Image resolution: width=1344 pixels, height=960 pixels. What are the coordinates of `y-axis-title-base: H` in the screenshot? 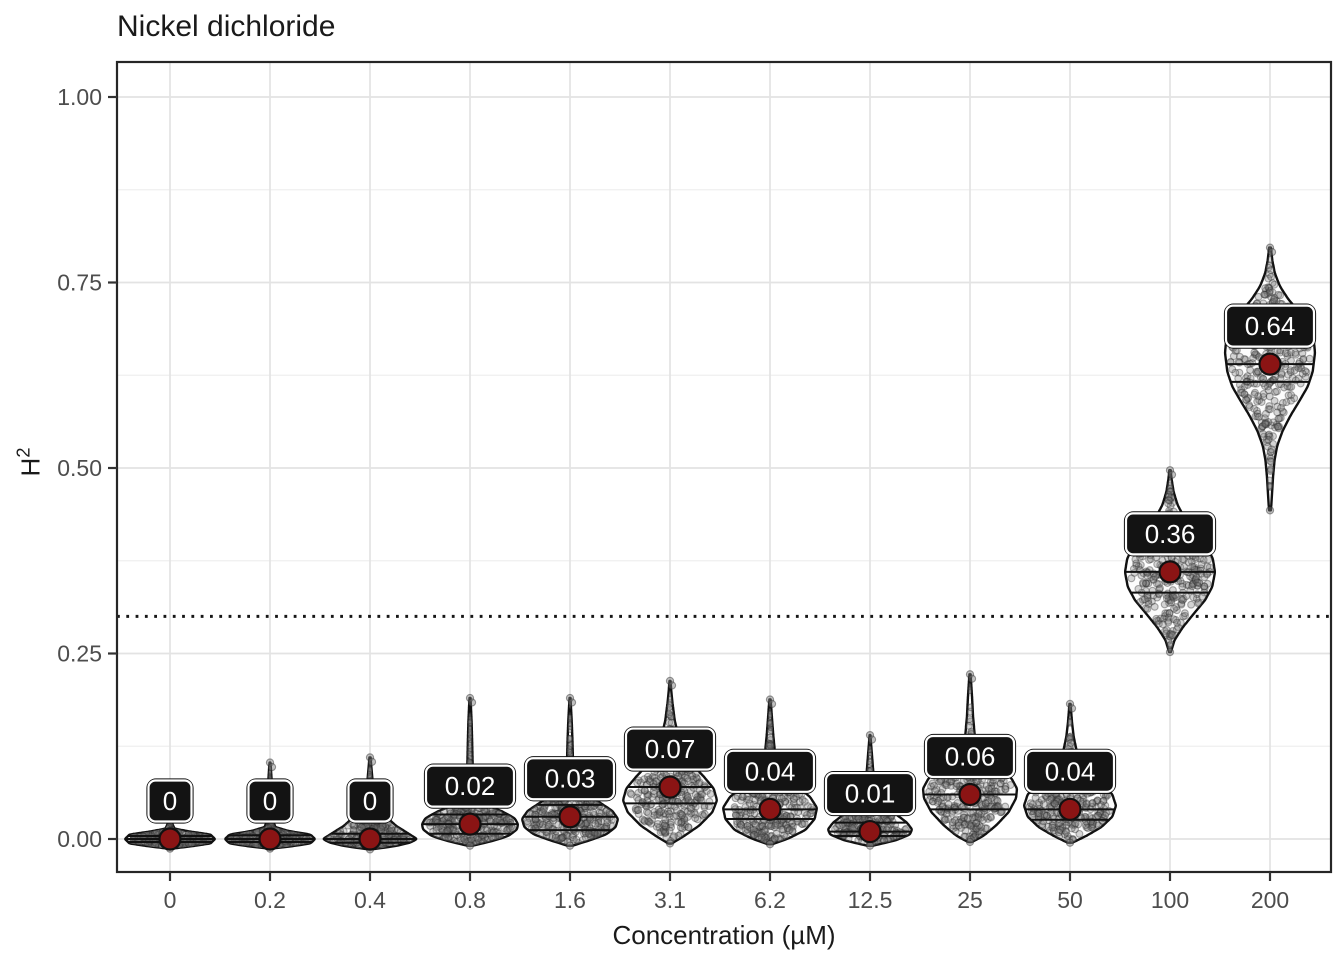 It's located at (30, 467).